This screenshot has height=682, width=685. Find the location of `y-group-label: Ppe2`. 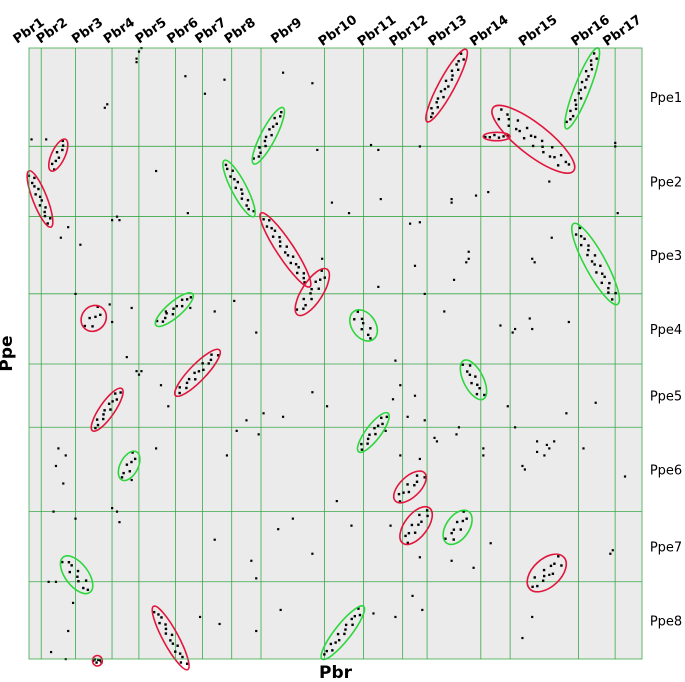

y-group-label: Ppe2 is located at coordinates (666, 182).